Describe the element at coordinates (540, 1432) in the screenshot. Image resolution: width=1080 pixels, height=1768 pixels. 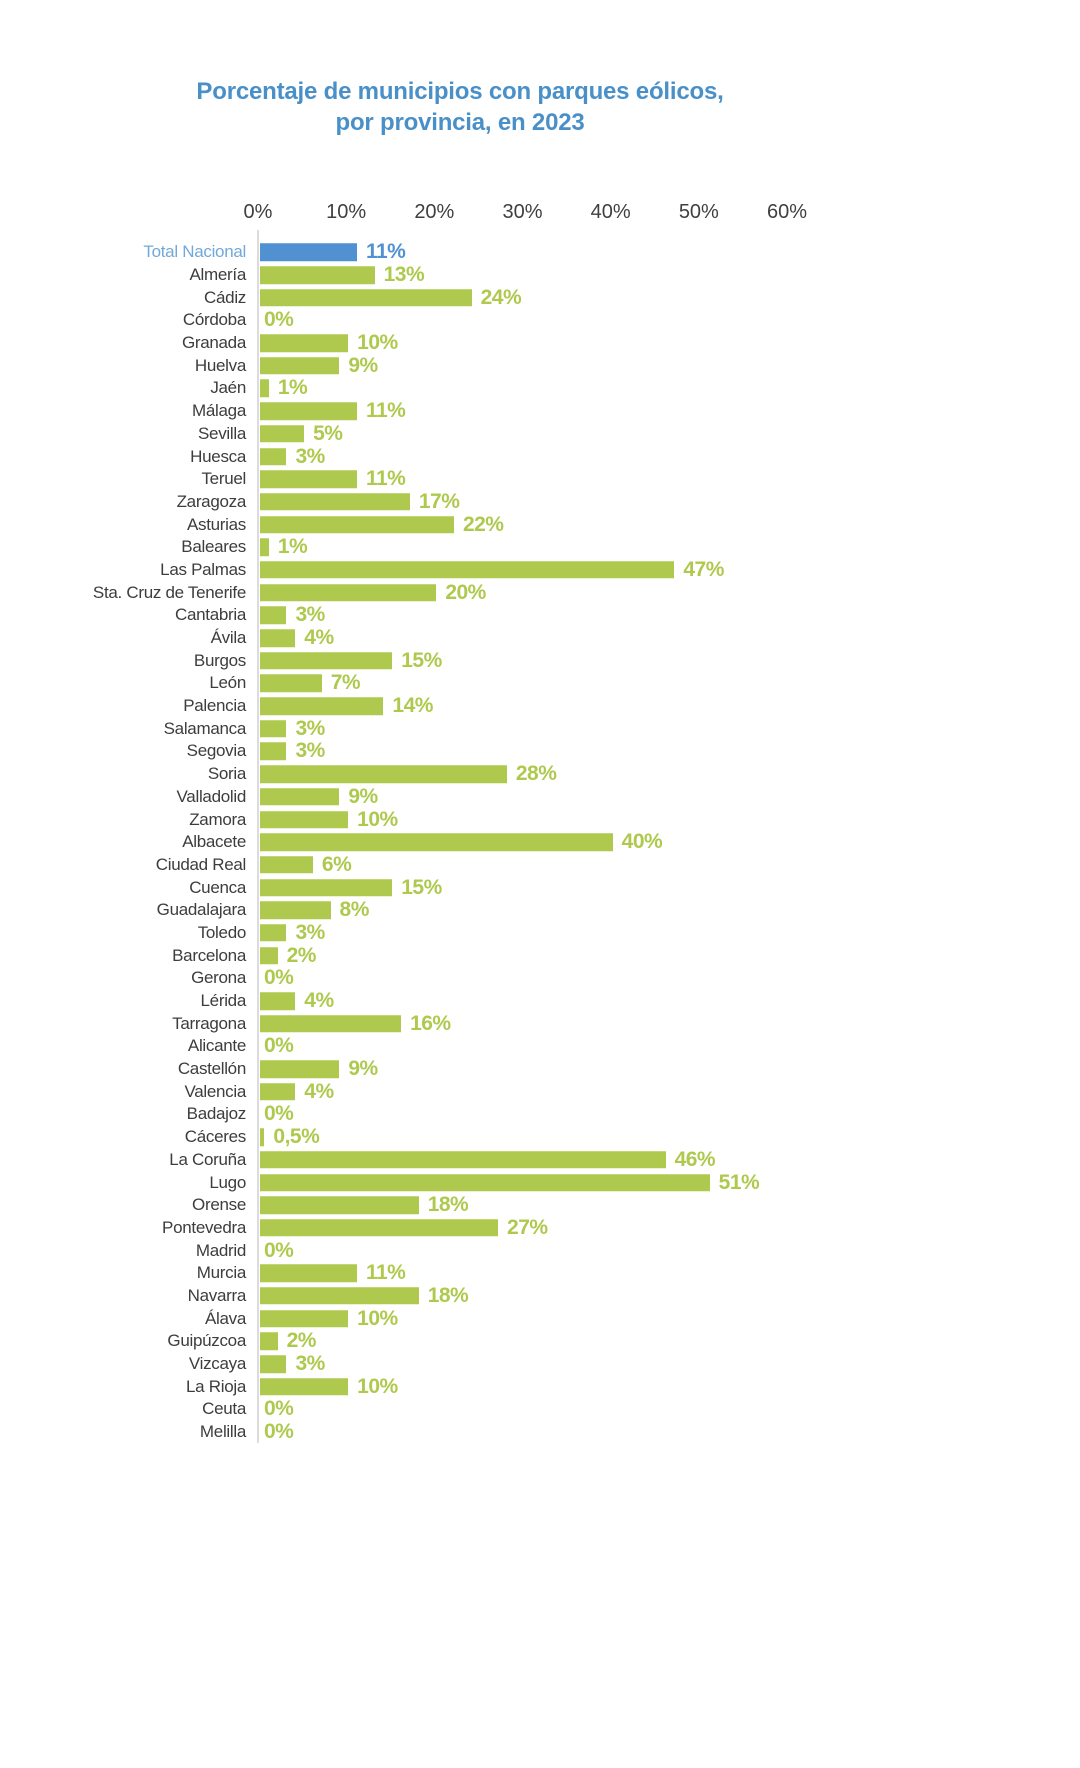
I see `chart-row: Melilla 0%` at that location.